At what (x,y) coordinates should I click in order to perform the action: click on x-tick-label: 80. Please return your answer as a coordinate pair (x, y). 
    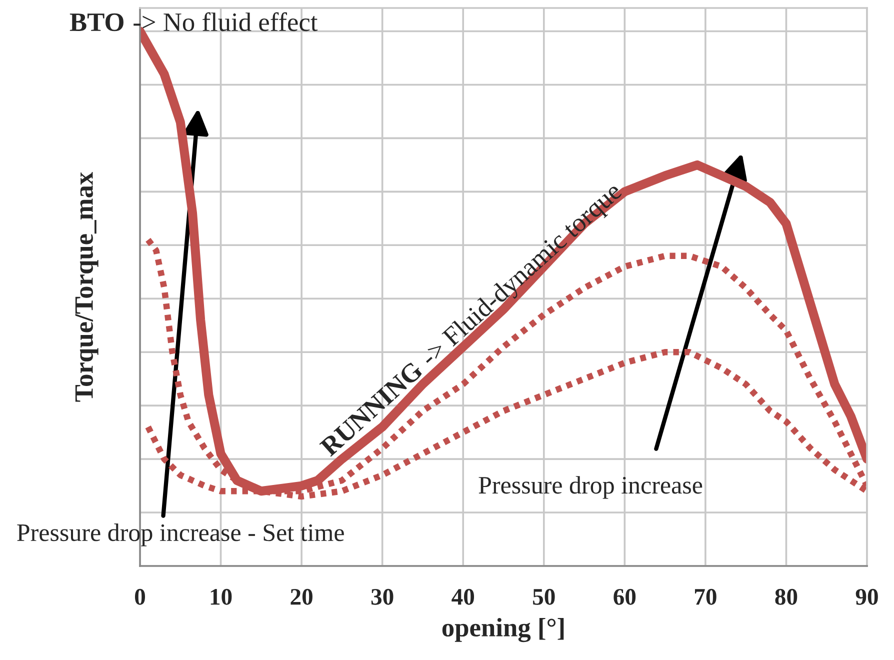
    Looking at the image, I should click on (786, 596).